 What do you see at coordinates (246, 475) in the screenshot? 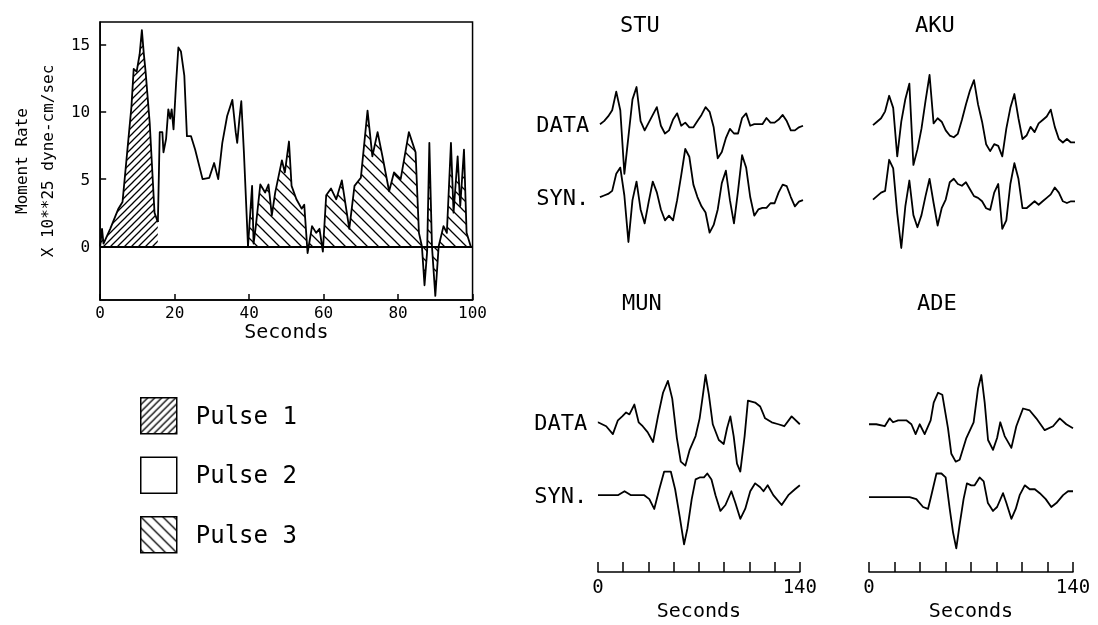
I see `legend-label: Pulse 2` at bounding box center [246, 475].